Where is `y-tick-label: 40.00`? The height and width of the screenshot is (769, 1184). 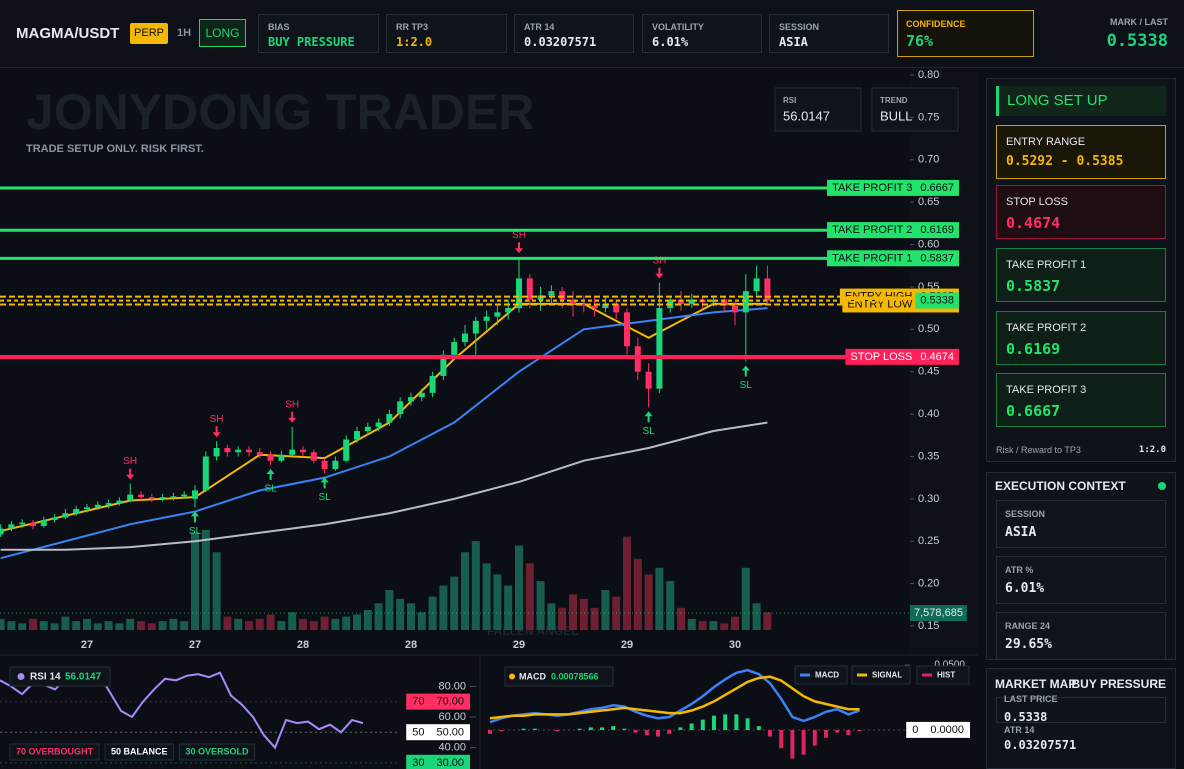
y-tick-label: 40.00 is located at coordinates (452, 747).